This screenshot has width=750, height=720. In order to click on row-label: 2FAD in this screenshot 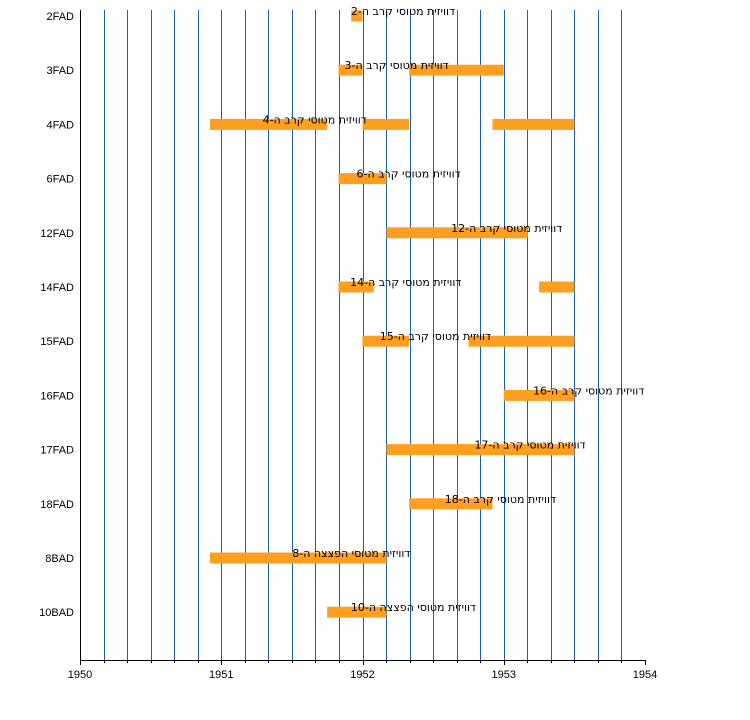, I will do `click(60, 17)`.